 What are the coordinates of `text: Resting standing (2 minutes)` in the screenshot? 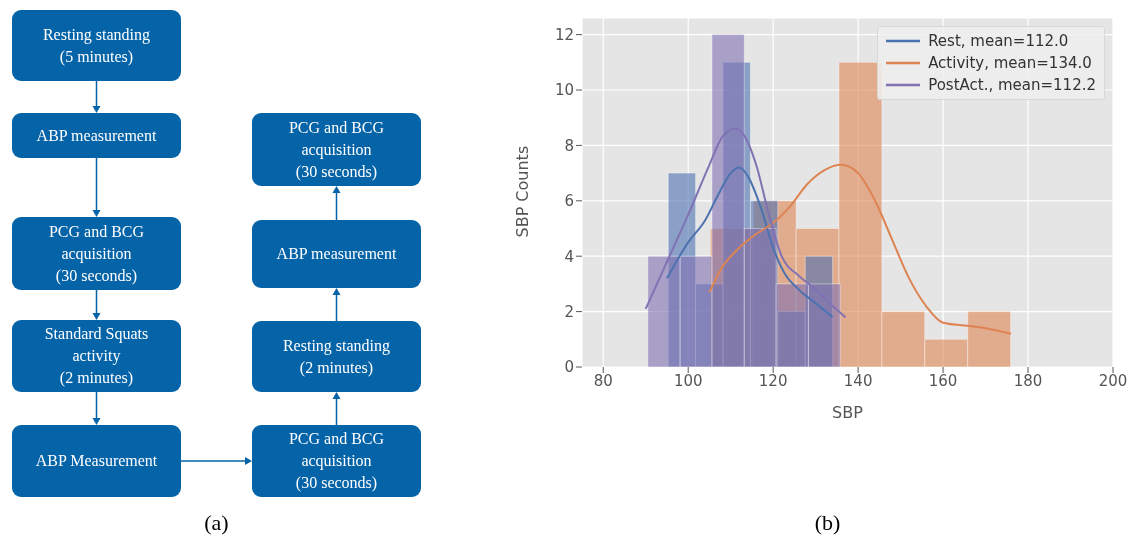 It's located at (336, 357).